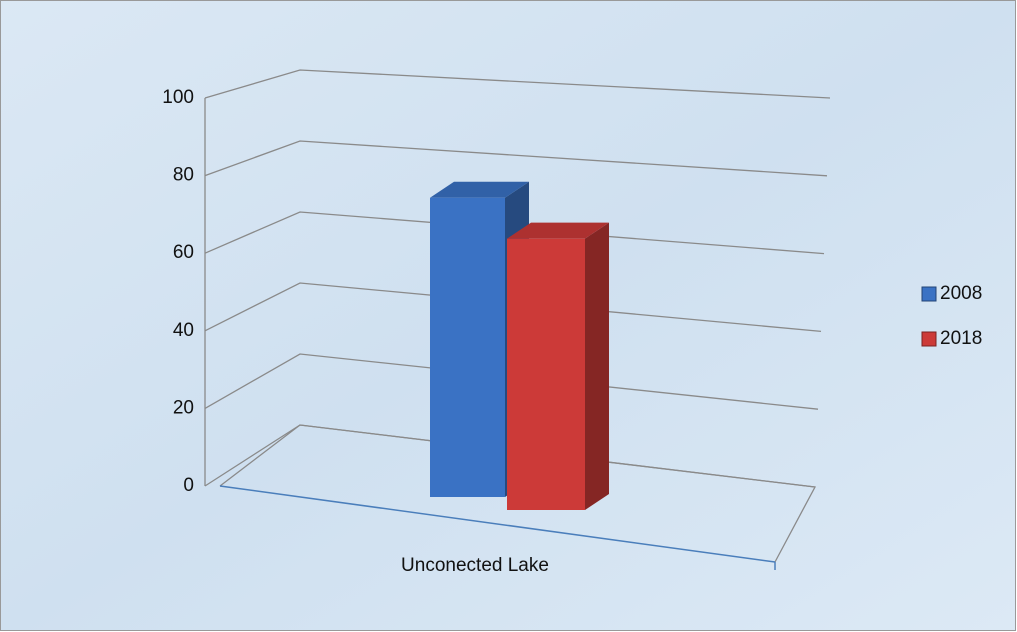 This screenshot has width=1017, height=632. Describe the element at coordinates (183, 252) in the screenshot. I see `y-tick-label: 60` at that location.